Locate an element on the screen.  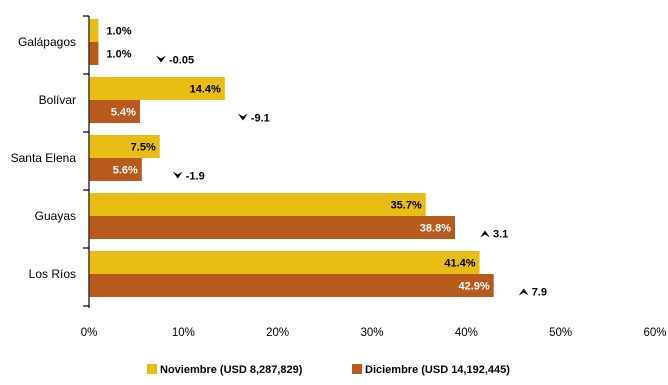
change-label: -1.9 is located at coordinates (195, 176).